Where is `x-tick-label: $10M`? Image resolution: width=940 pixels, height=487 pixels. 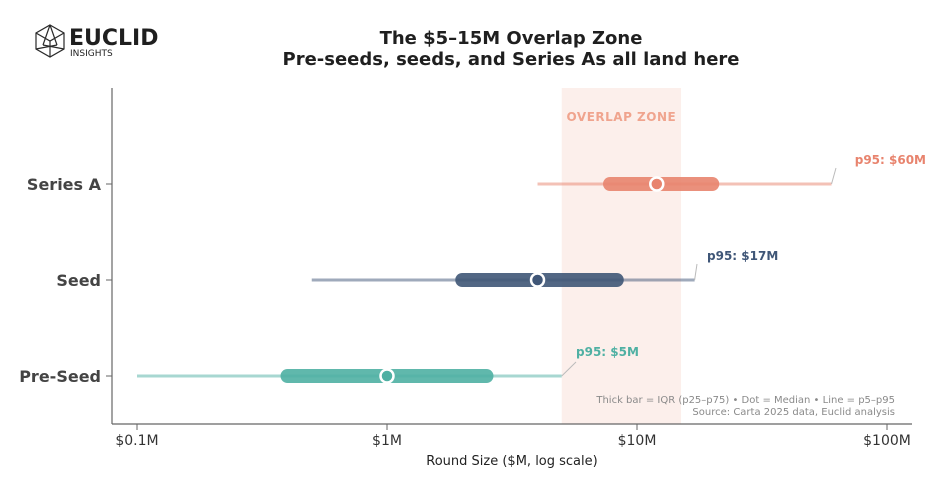
x-tick-label: $10M is located at coordinates (637, 441).